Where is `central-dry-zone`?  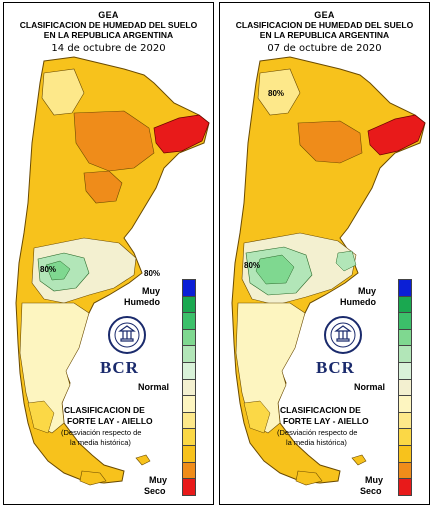 central-dry-zone is located at coordinates (103, 187).